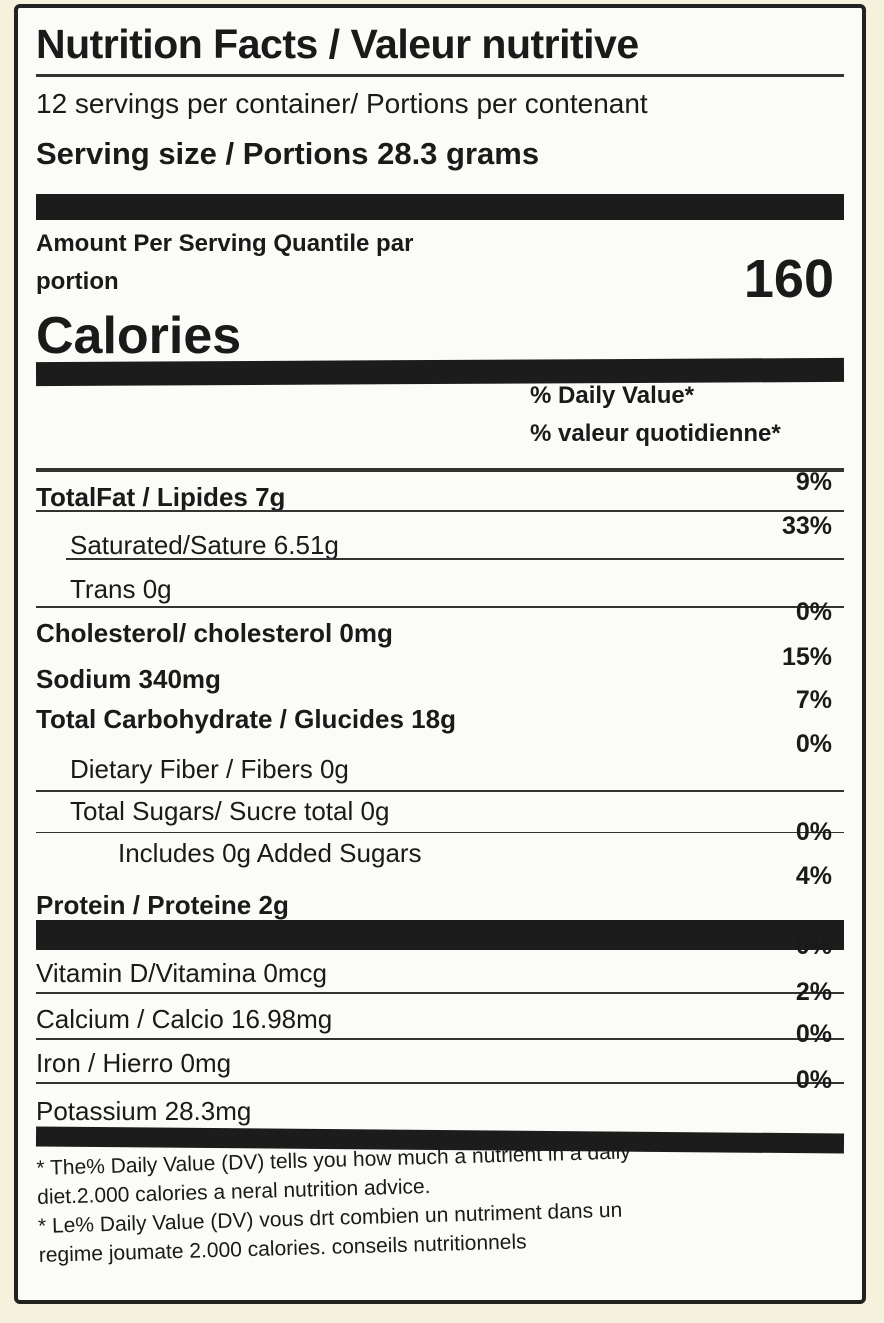  What do you see at coordinates (806, 657) in the screenshot?
I see `dv-sodium: 15%` at bounding box center [806, 657].